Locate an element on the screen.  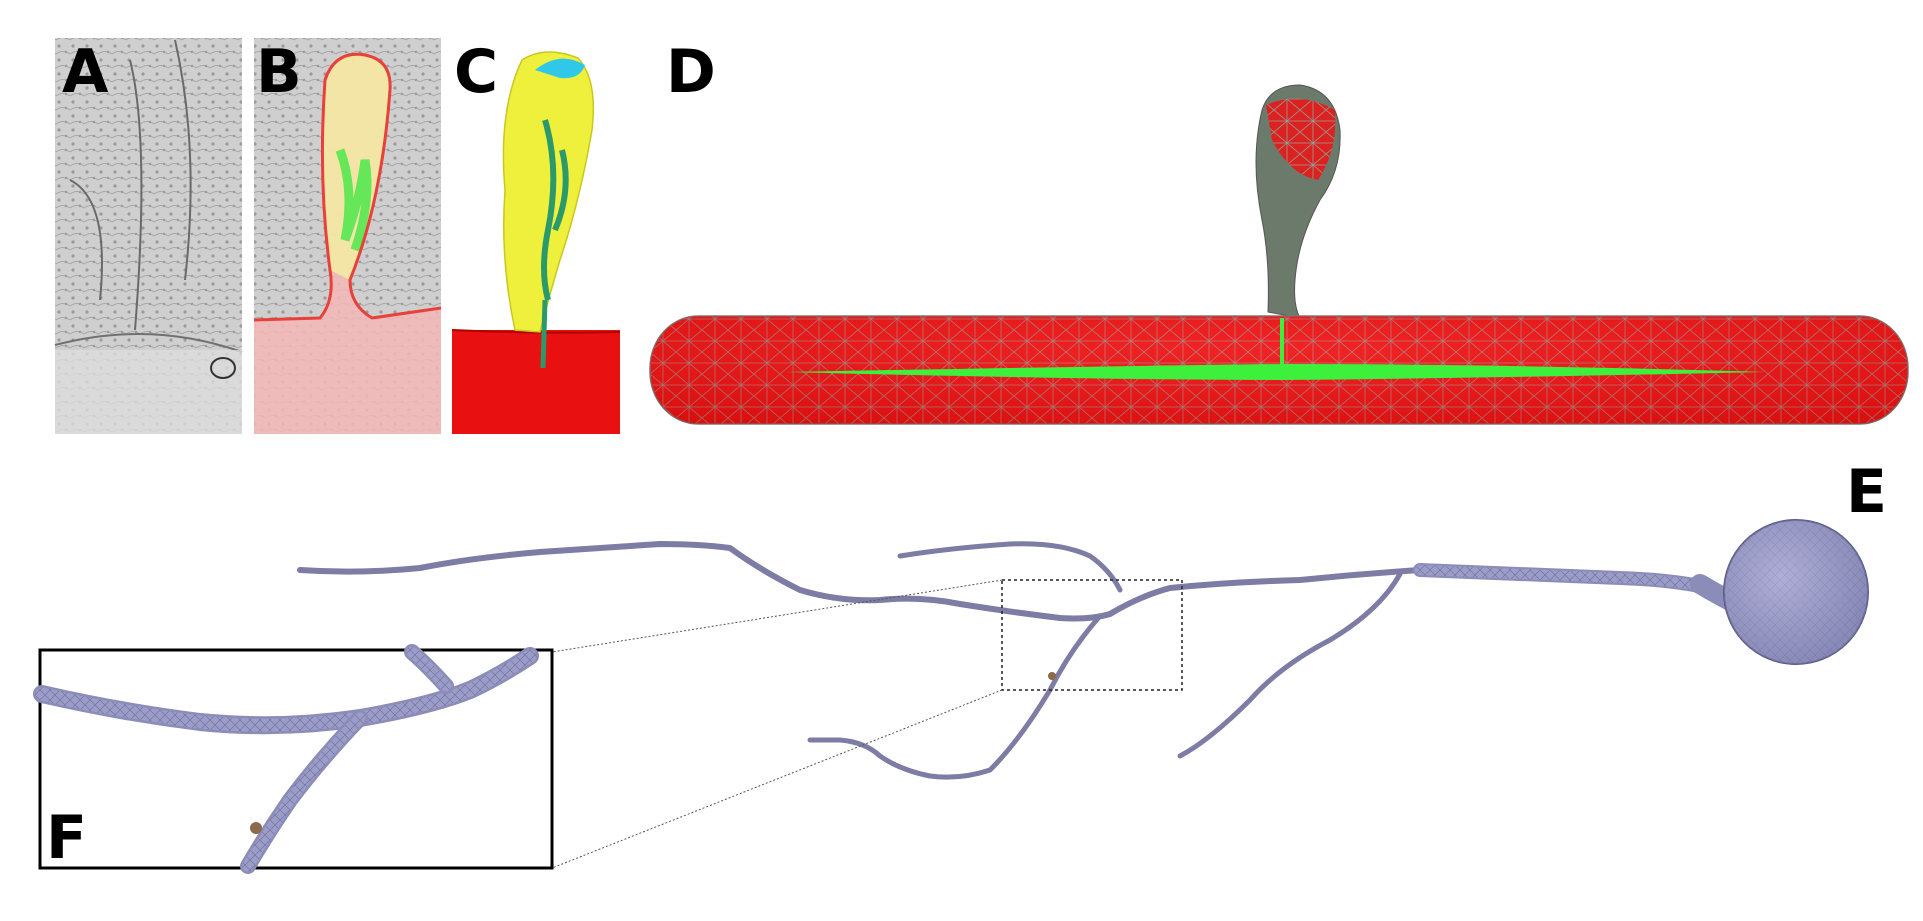
panel-f-inset is located at coordinates (293, 759).